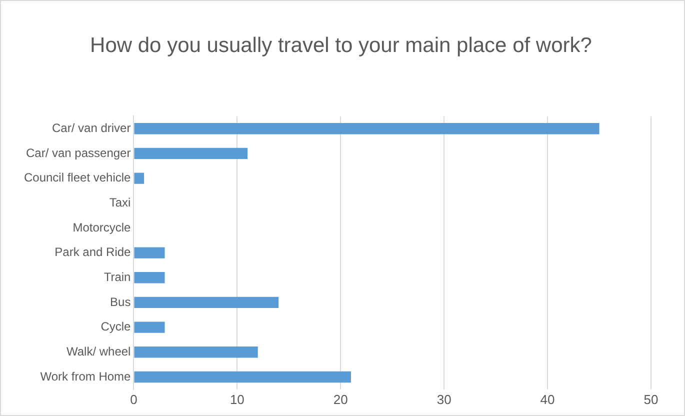 This screenshot has height=416, width=685. I want to click on y-tick-label: Cycle, so click(116, 327).